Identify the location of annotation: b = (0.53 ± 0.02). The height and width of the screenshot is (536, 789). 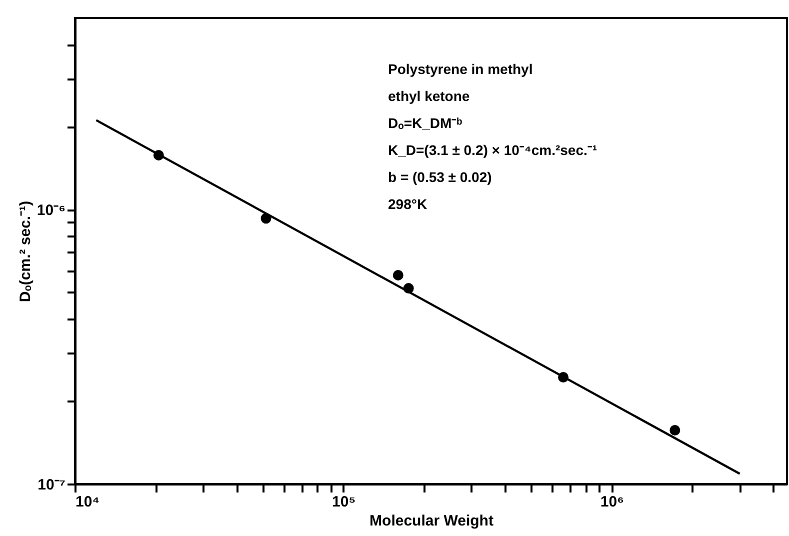
(440, 177).